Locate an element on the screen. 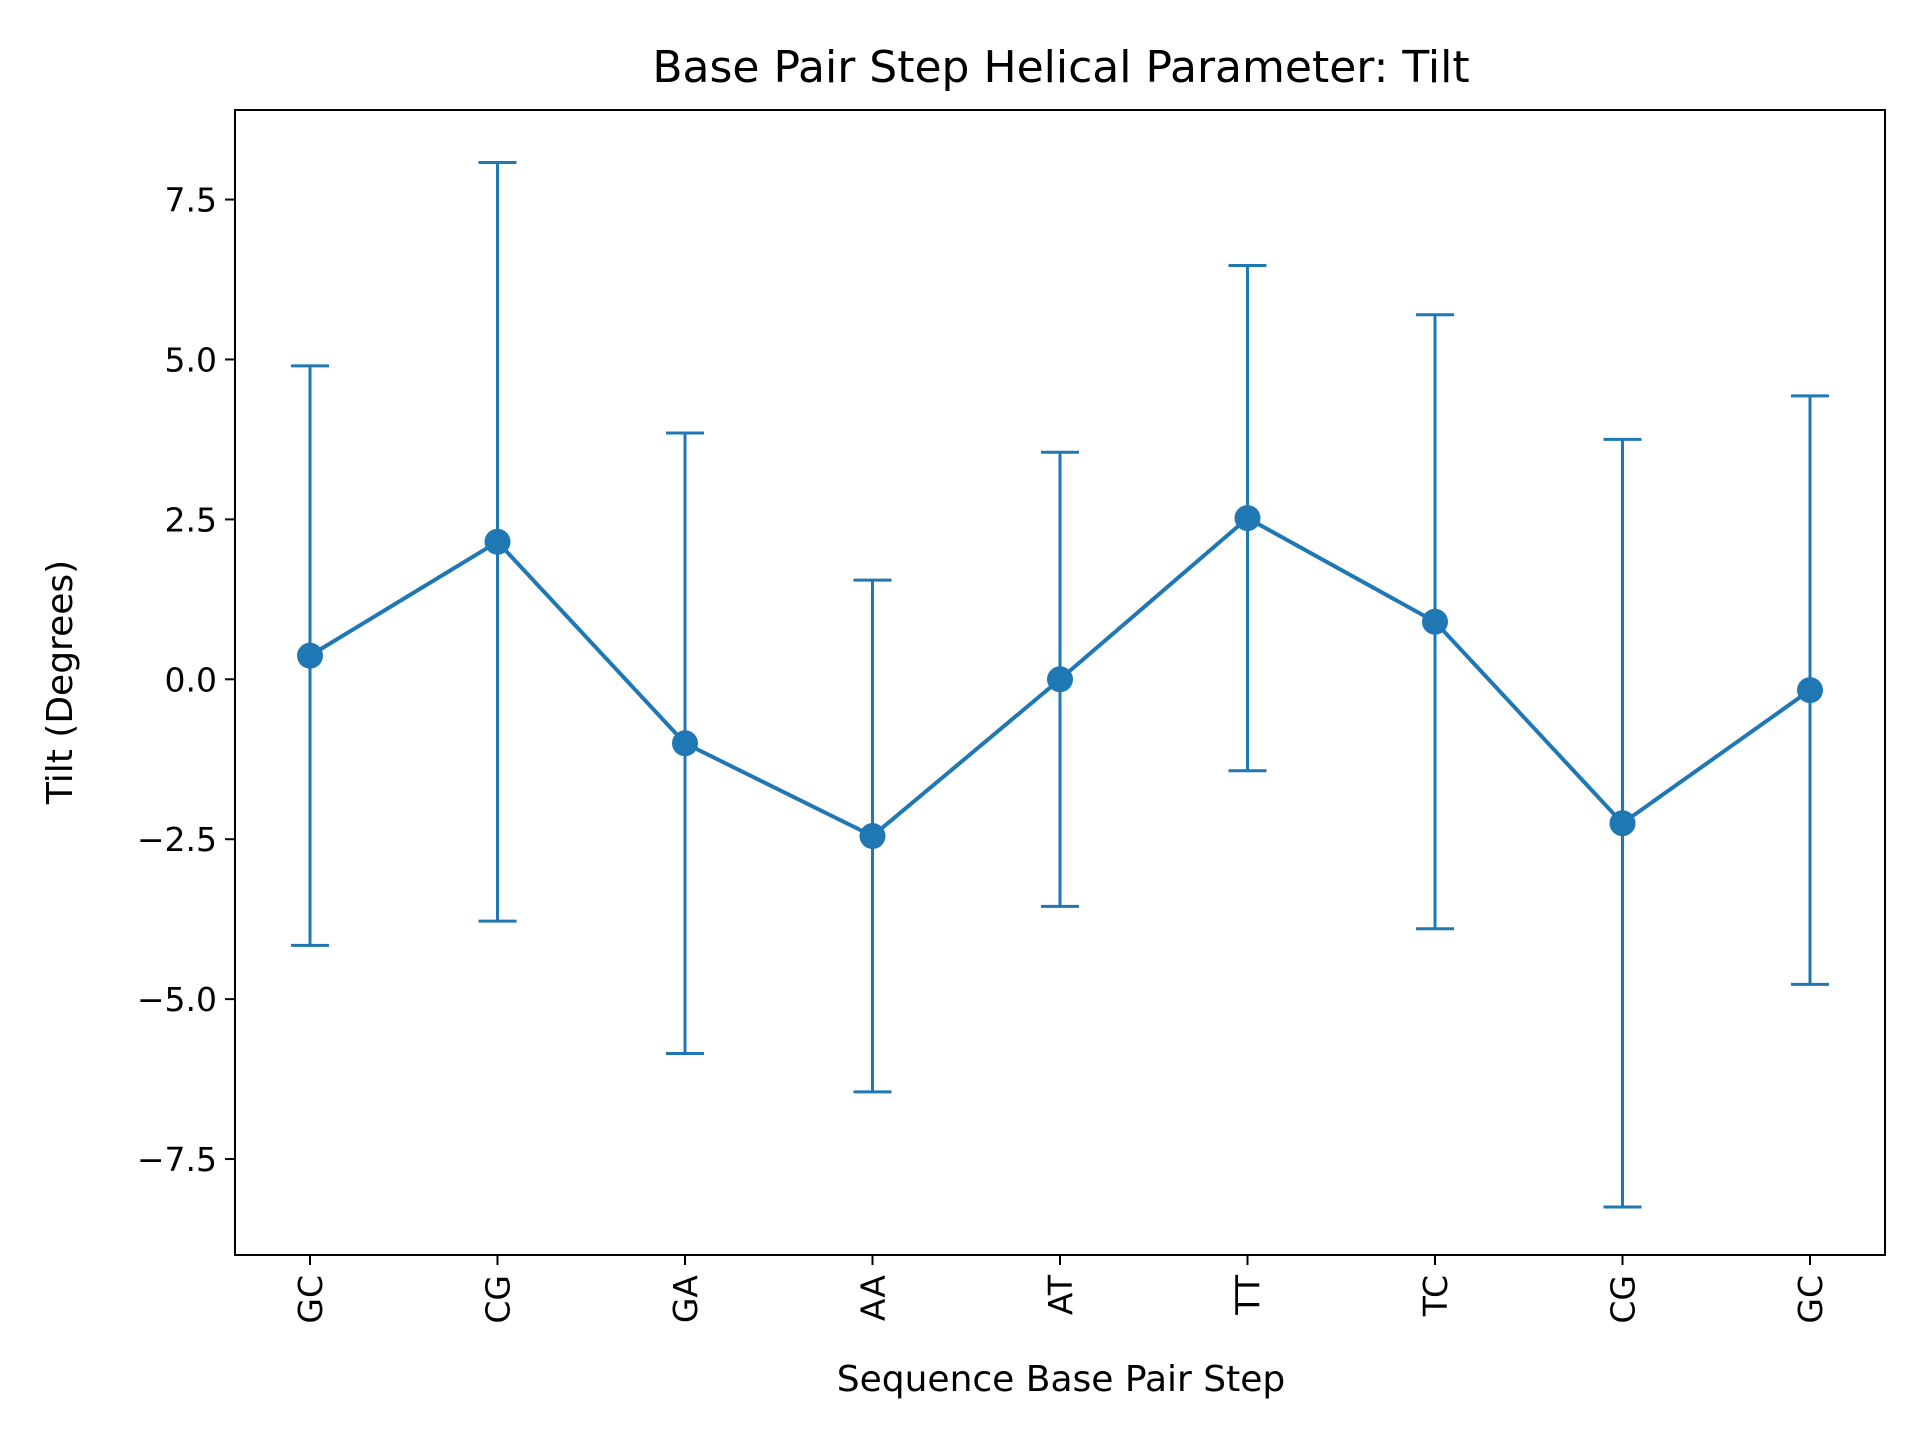 This screenshot has width=1920, height=1440. x-tick-label: TT is located at coordinates (1248, 1295).